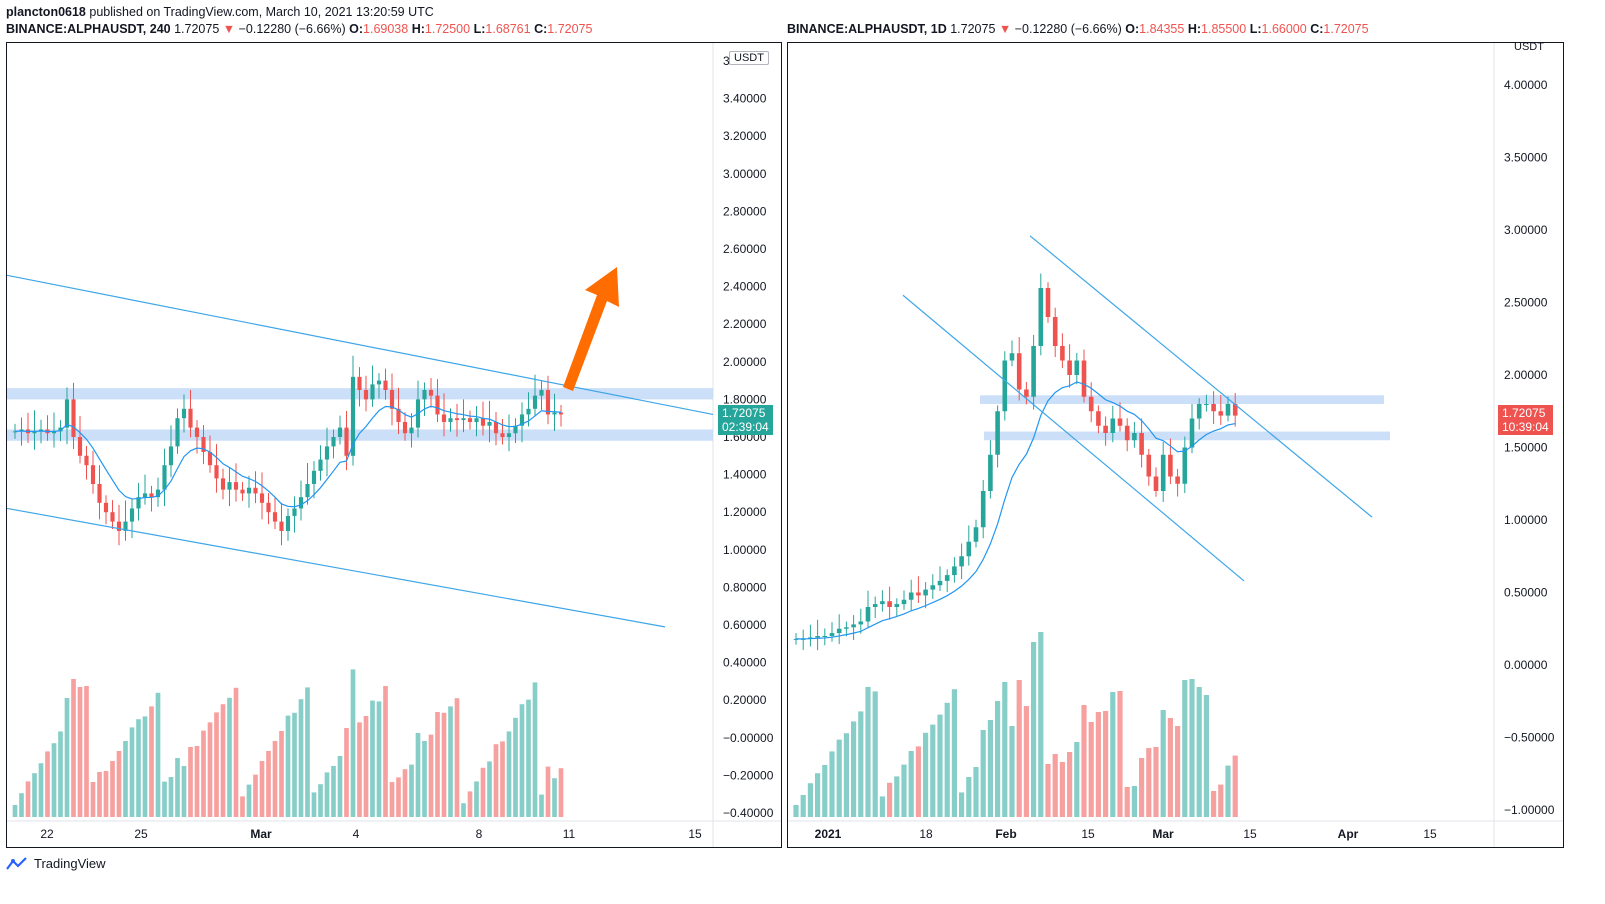 Image resolution: width=1605 pixels, height=904 pixels. I want to click on right-down-arrow-icon: ▼, so click(1005, 29).